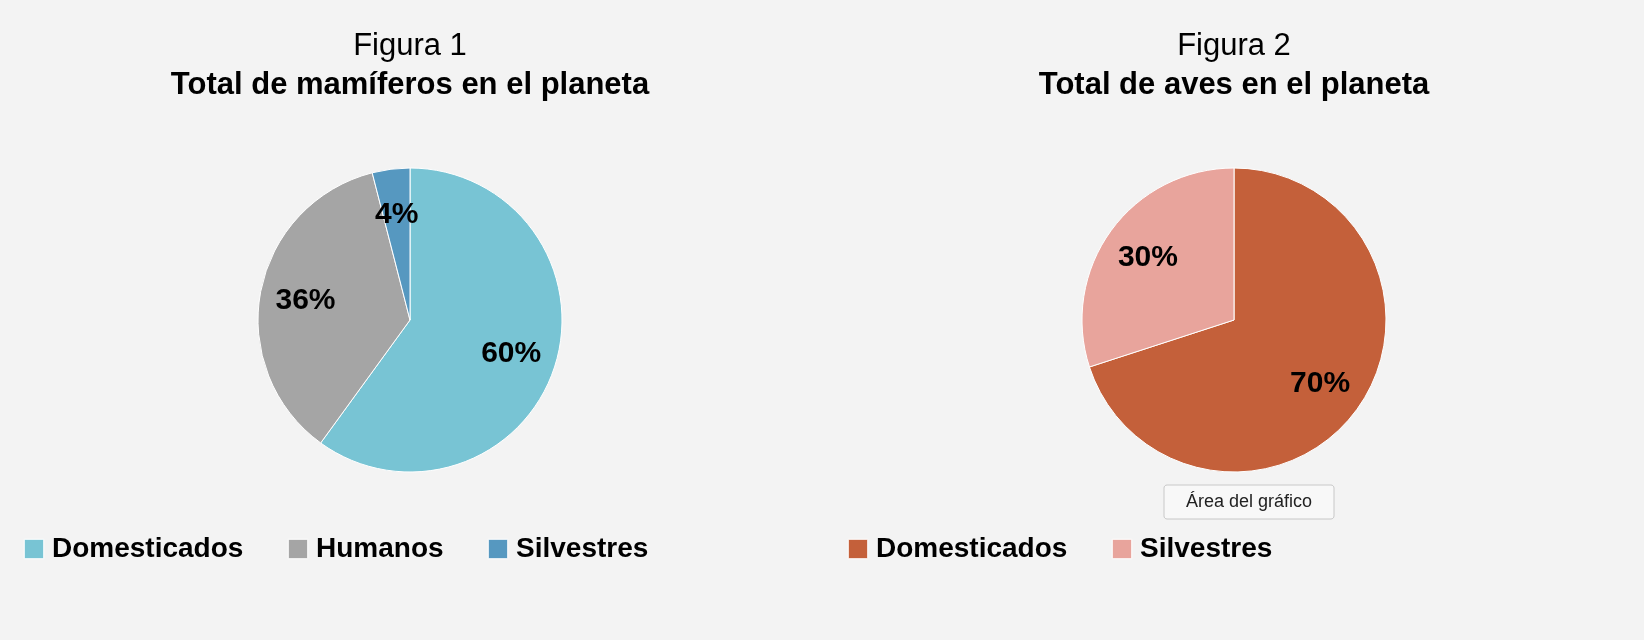 The image size is (1644, 640). What do you see at coordinates (380, 547) in the screenshot?
I see `legend-label: Humanos` at bounding box center [380, 547].